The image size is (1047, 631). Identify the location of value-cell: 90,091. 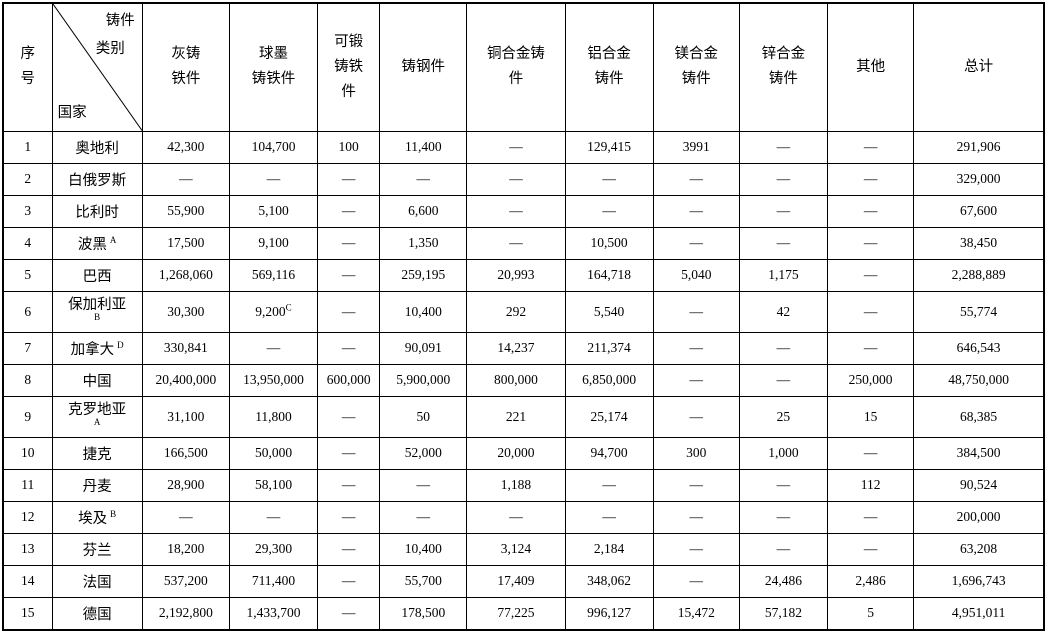
(423, 348).